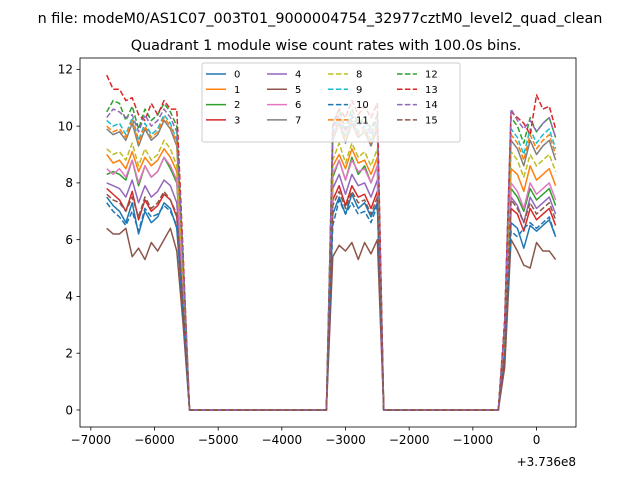 The width and height of the screenshot is (640, 480). Describe the element at coordinates (298, 90) in the screenshot. I see `legend-label-5: 5` at that location.